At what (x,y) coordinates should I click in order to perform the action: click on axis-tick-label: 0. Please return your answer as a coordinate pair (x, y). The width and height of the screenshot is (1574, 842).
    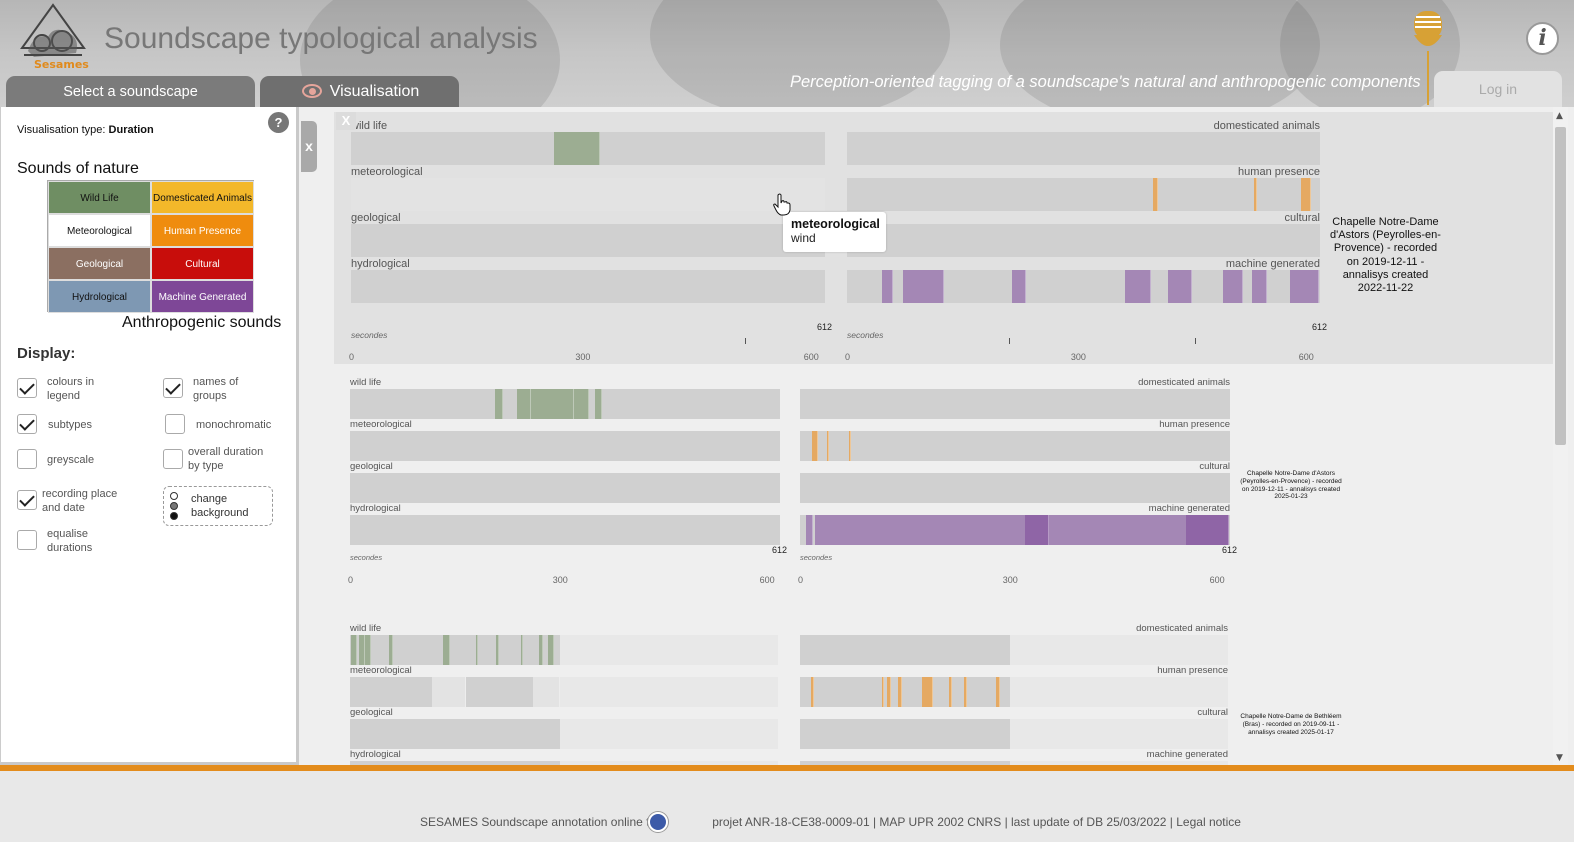
    Looking at the image, I should click on (351, 580).